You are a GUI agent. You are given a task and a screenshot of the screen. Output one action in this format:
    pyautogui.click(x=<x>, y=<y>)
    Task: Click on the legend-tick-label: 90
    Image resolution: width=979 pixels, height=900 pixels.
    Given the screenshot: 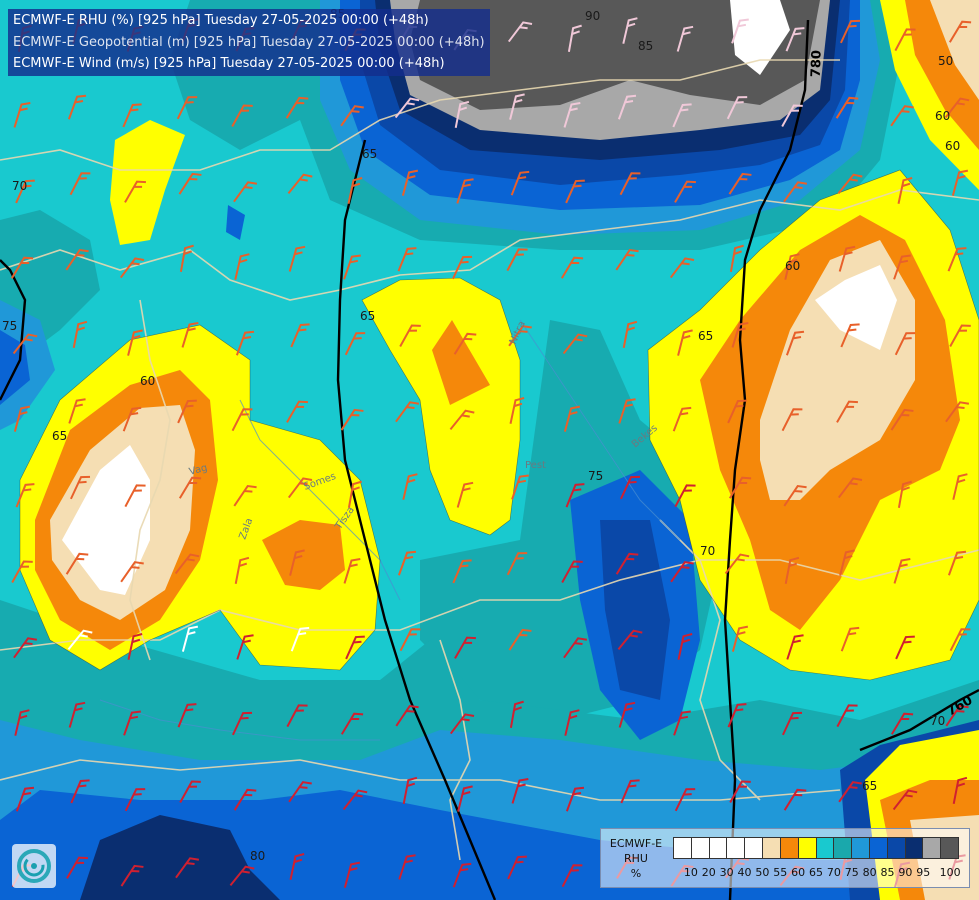 What is the action you would take?
    pyautogui.click(x=905, y=872)
    